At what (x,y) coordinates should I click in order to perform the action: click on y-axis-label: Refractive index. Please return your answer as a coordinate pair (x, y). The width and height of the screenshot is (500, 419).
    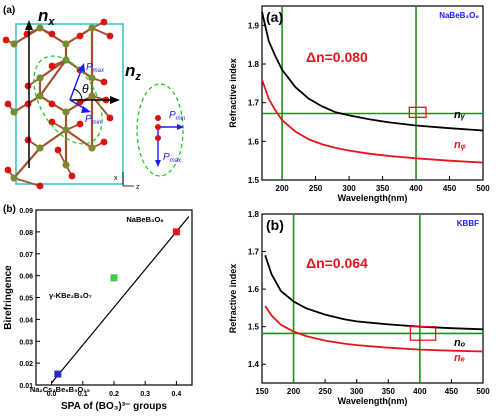
    Looking at the image, I should click on (233, 93).